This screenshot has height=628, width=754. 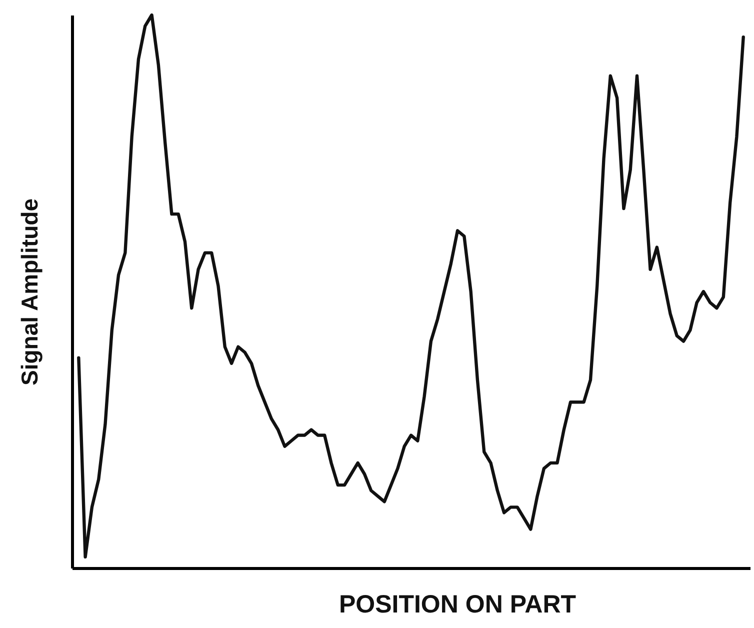 I want to click on y-axis-title: Signal Amplitude, so click(x=29, y=292).